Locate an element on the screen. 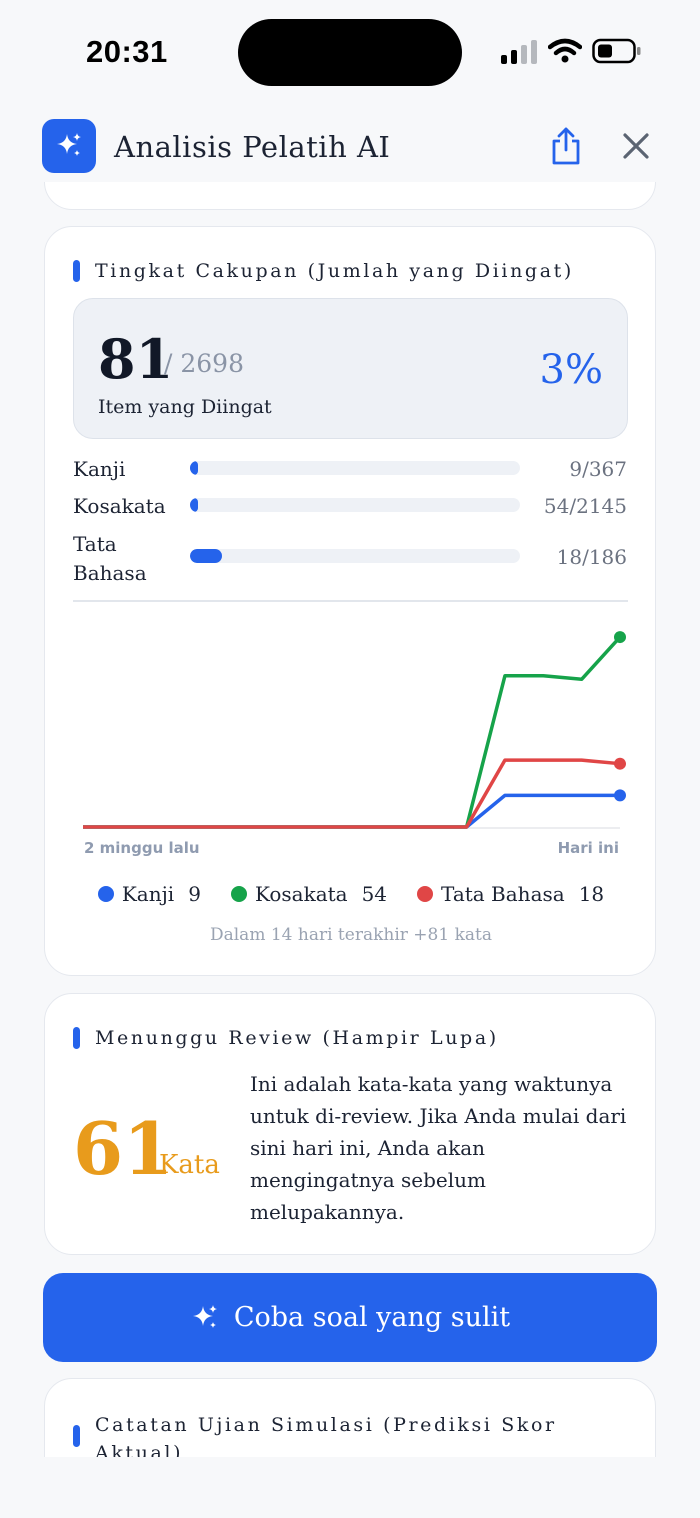 The image size is (700, 1518). tata-bahasa-progress-fill is located at coordinates (206, 556).